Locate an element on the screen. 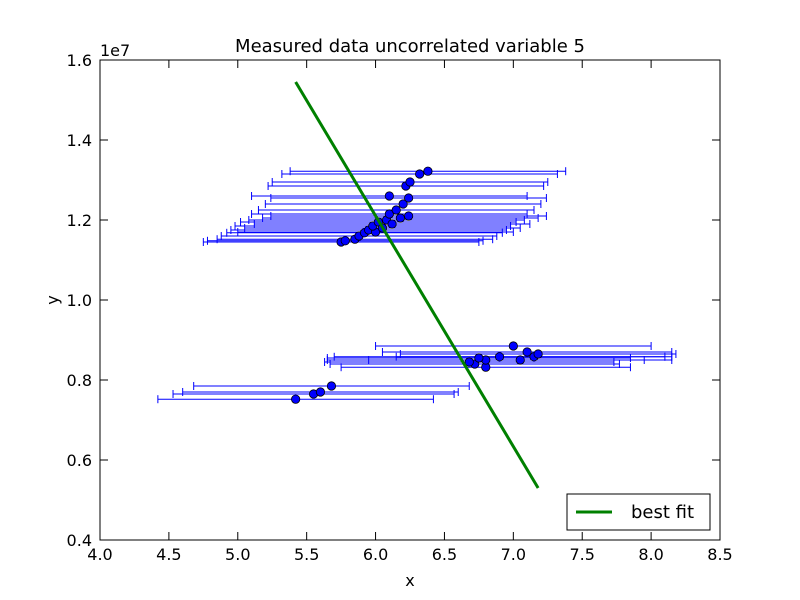  chart-title: Measured data uncorrelated variable 5 is located at coordinates (410, 46).